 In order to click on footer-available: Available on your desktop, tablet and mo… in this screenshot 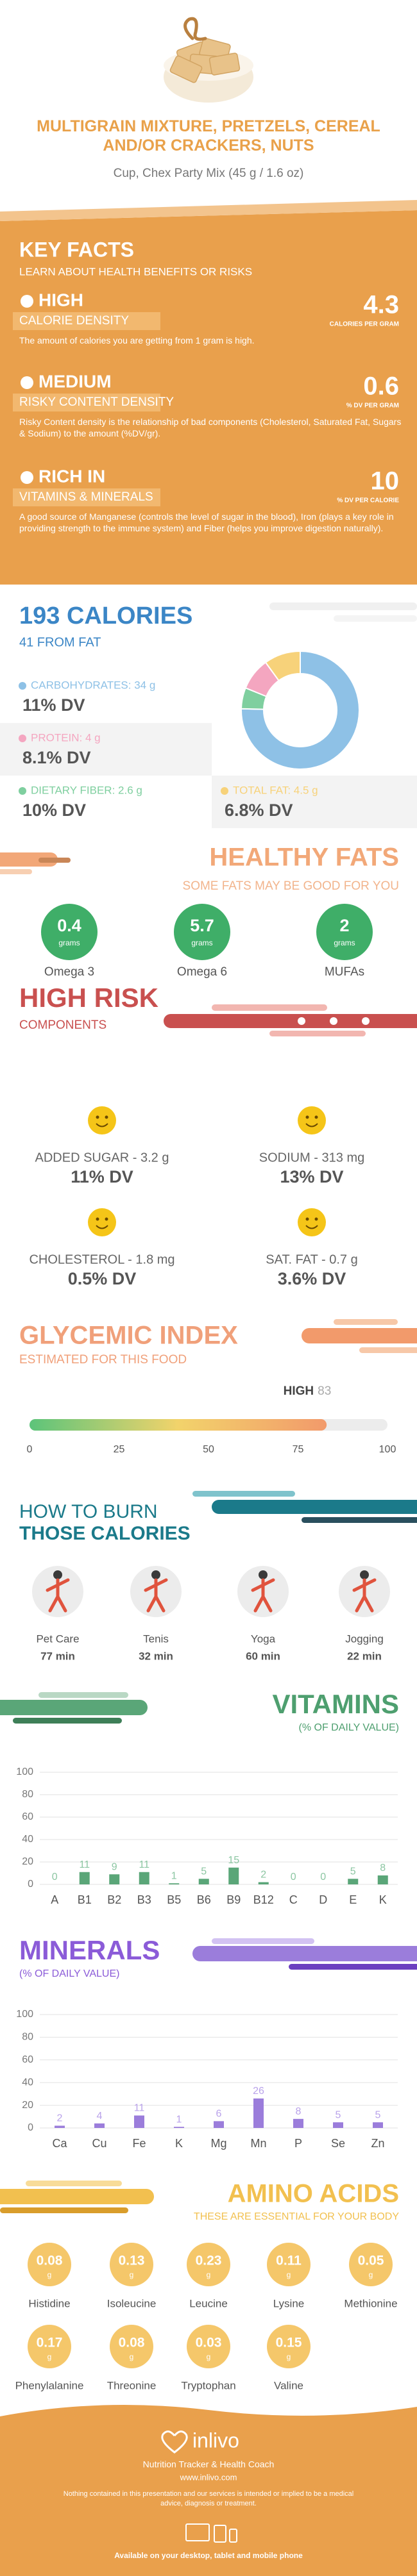, I will do `click(208, 2555)`.